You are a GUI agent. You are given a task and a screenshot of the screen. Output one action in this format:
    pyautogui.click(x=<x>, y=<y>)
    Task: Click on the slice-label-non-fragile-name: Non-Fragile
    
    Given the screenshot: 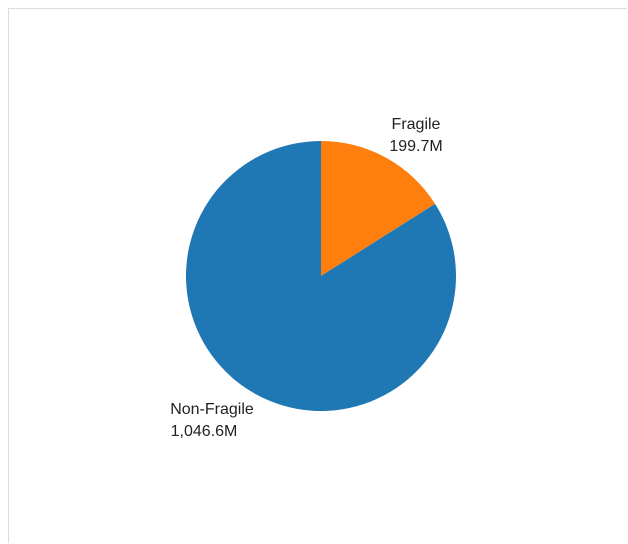 What is the action you would take?
    pyautogui.click(x=212, y=409)
    